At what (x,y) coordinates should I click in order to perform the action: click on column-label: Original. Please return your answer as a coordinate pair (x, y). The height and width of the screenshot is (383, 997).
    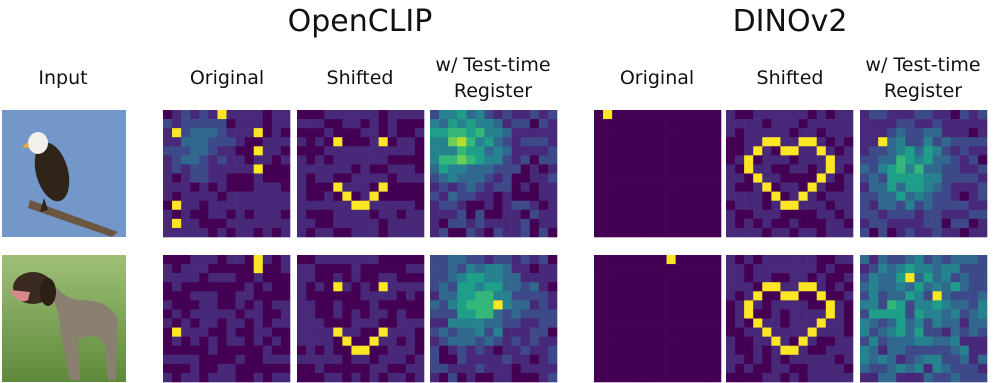
    Looking at the image, I should click on (227, 78).